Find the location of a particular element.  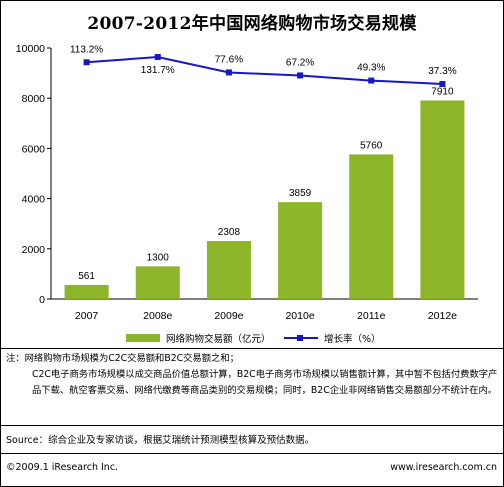

bar-value-label: 7910 is located at coordinates (442, 91).